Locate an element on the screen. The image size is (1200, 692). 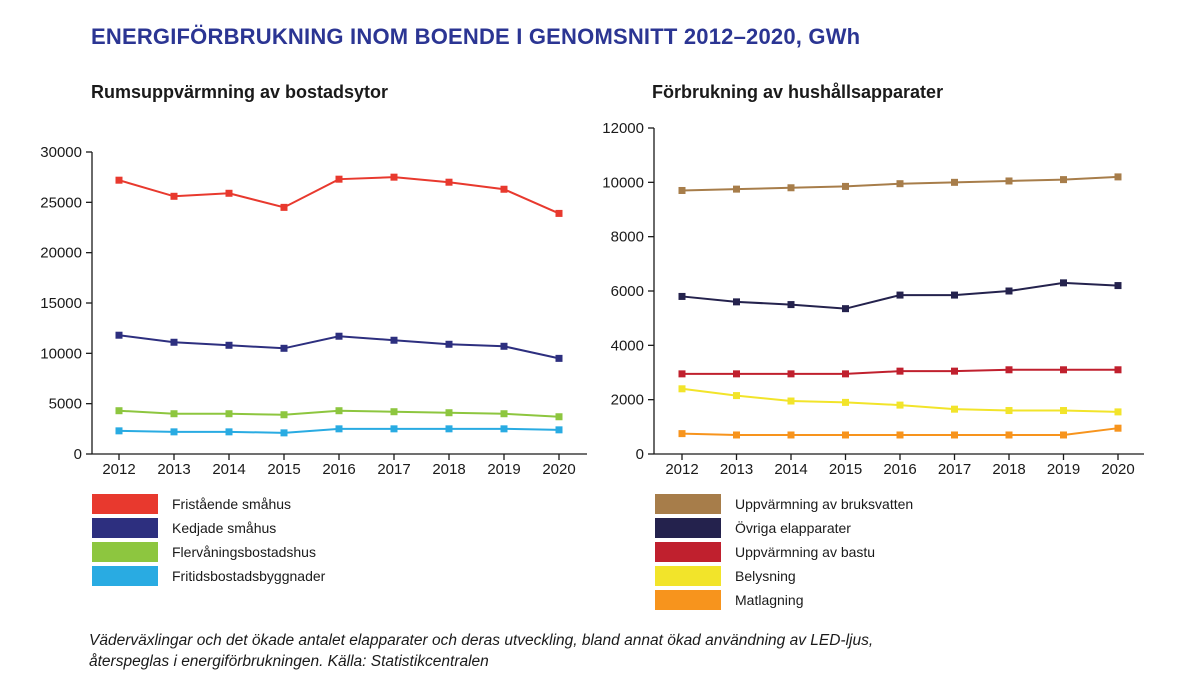
space-heating-x-tick-label: 2016 is located at coordinates (338, 469).